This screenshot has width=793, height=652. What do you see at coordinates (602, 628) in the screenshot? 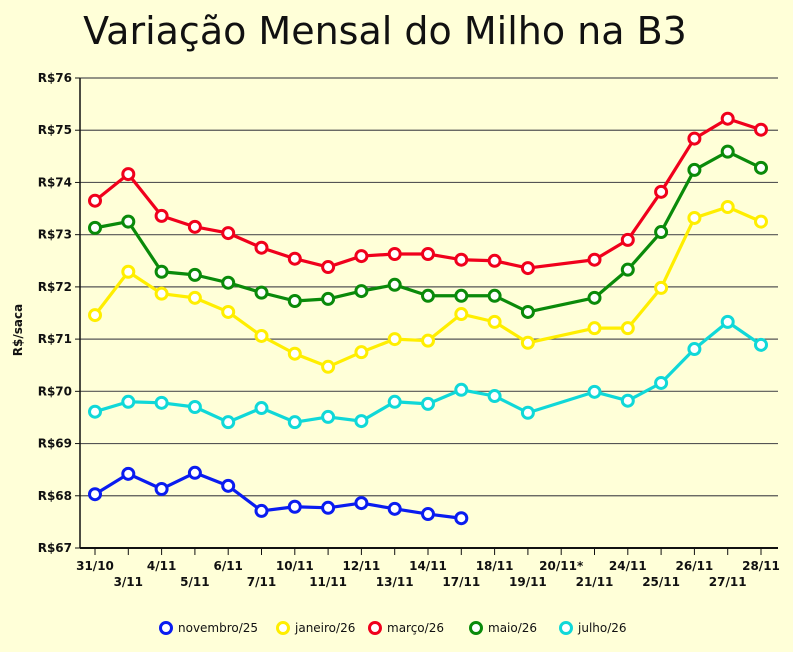
I see `legend-label: julho/26` at bounding box center [602, 628].